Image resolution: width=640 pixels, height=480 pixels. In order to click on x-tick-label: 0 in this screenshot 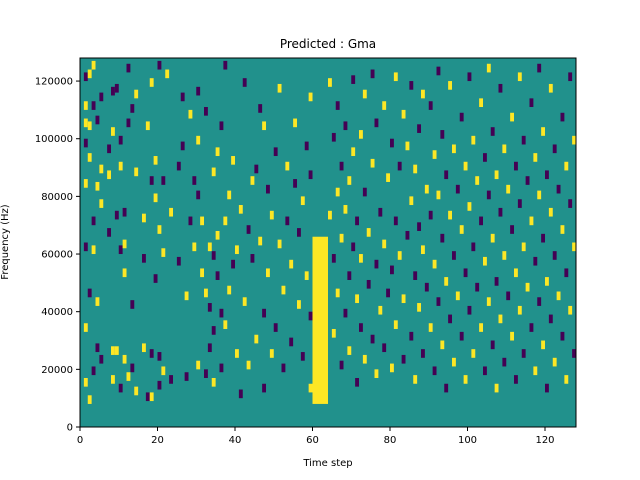, I will do `click(80, 440)`.